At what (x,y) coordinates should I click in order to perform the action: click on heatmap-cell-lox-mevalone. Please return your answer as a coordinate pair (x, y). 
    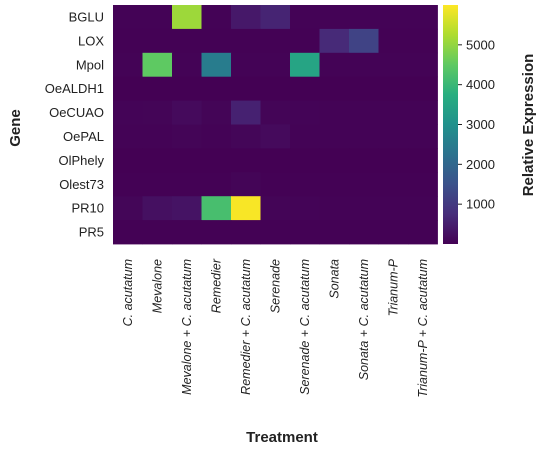
    Looking at the image, I should click on (157, 41).